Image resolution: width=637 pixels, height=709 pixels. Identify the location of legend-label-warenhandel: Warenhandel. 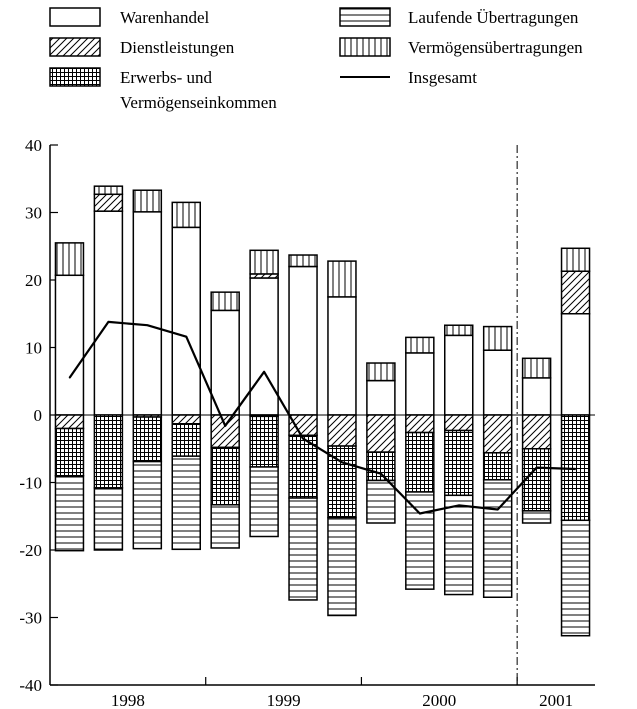
(165, 17).